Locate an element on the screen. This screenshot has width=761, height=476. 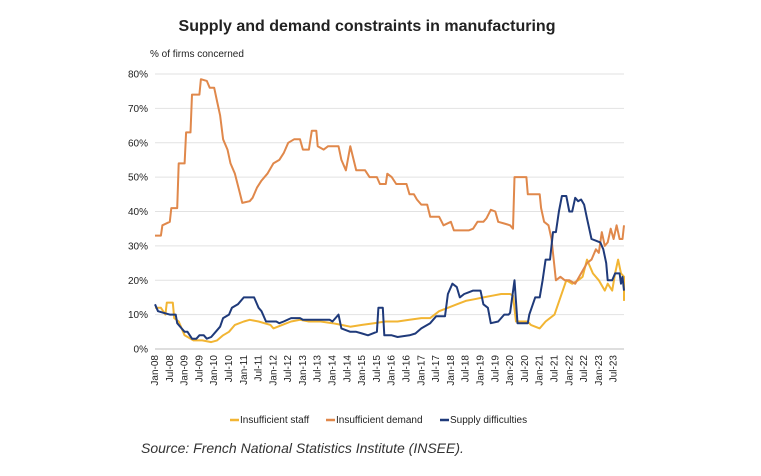
x-tick-label: Jan-11 is located at coordinates (244, 370).